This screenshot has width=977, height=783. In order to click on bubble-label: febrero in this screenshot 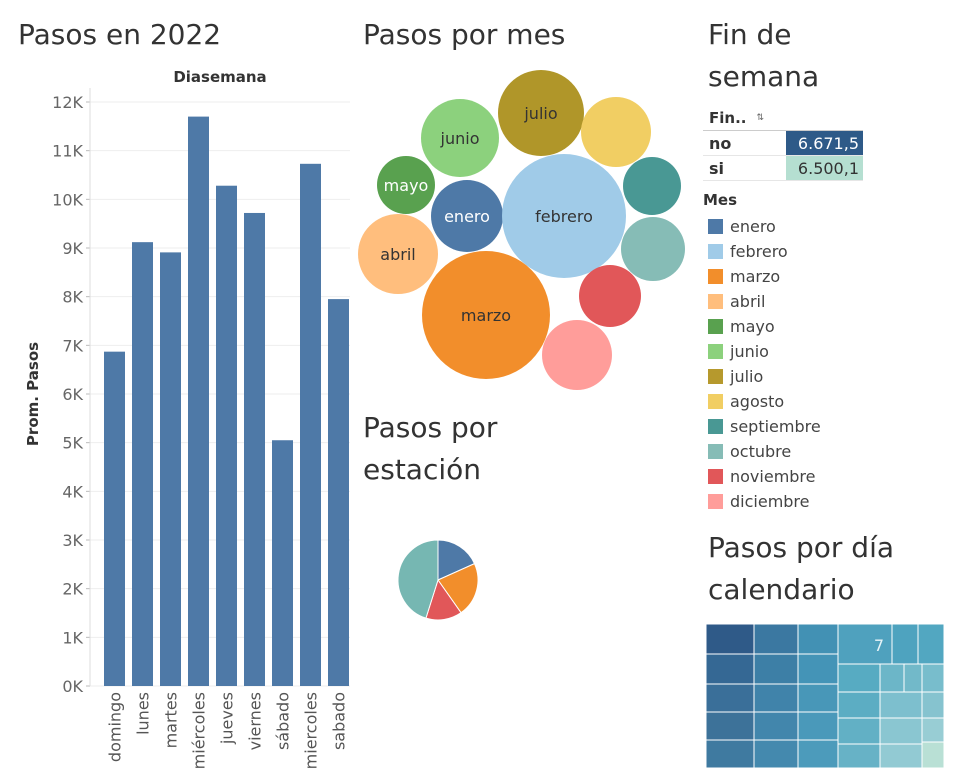, I will do `click(564, 216)`.